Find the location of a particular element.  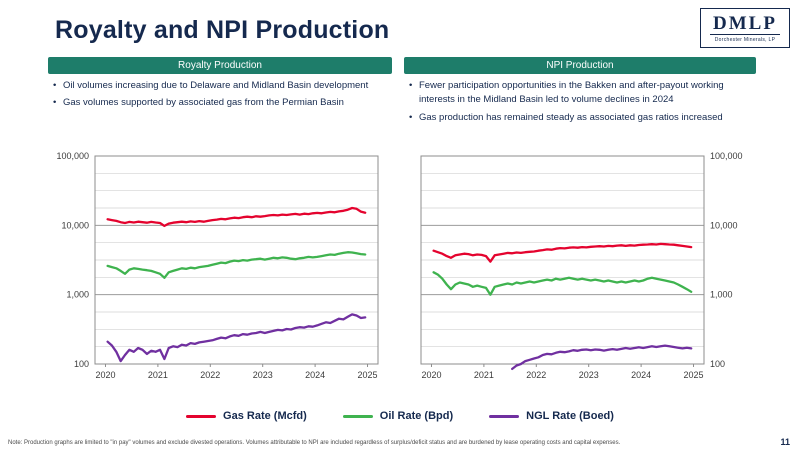

oil-rate-line-swatch is located at coordinates (357, 416).